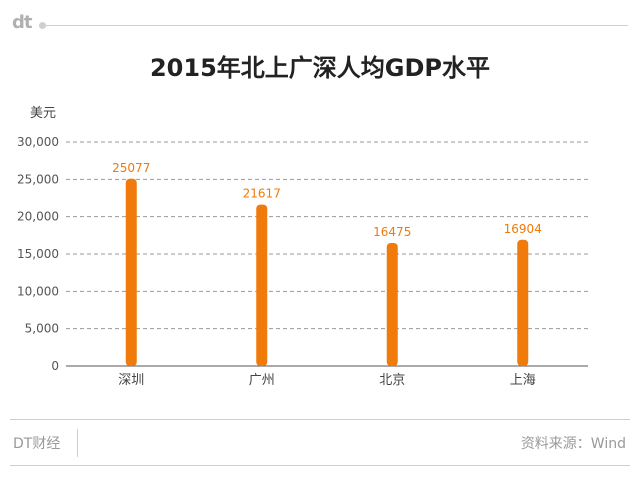 Image resolution: width=640 pixels, height=482 pixels. I want to click on footer-brand: DT财经, so click(37, 444).